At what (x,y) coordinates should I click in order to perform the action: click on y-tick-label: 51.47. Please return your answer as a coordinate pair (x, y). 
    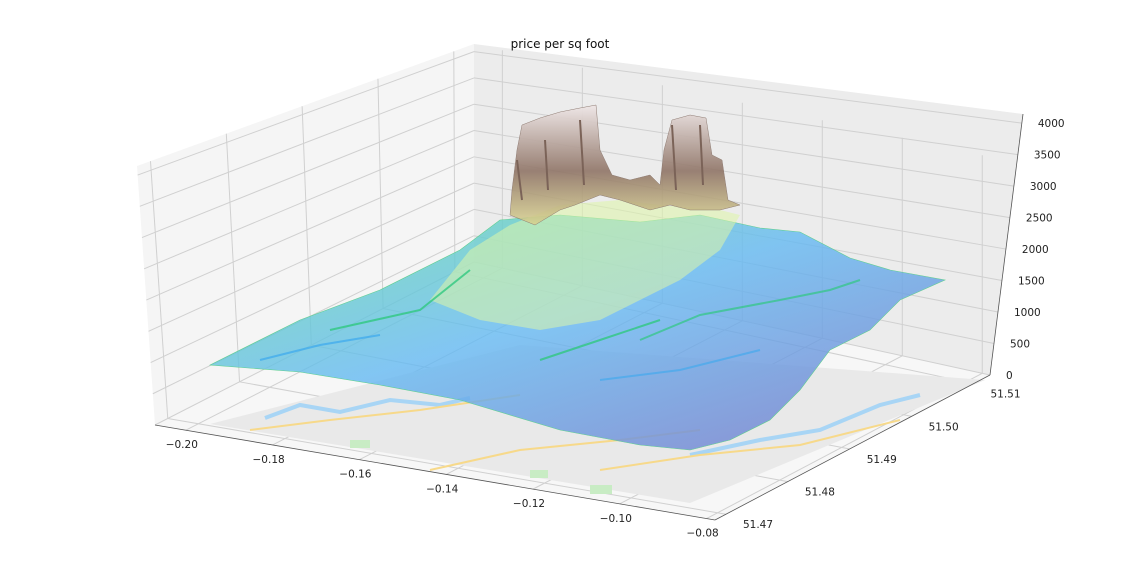
    Looking at the image, I should click on (758, 525).